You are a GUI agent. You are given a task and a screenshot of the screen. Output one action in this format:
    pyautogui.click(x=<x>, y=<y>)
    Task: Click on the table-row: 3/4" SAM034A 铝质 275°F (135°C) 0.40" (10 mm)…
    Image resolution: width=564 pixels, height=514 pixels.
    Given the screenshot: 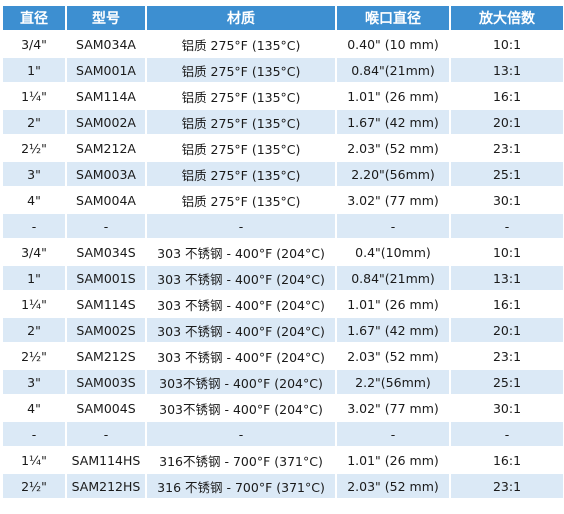 What is the action you would take?
    pyautogui.click(x=283, y=44)
    